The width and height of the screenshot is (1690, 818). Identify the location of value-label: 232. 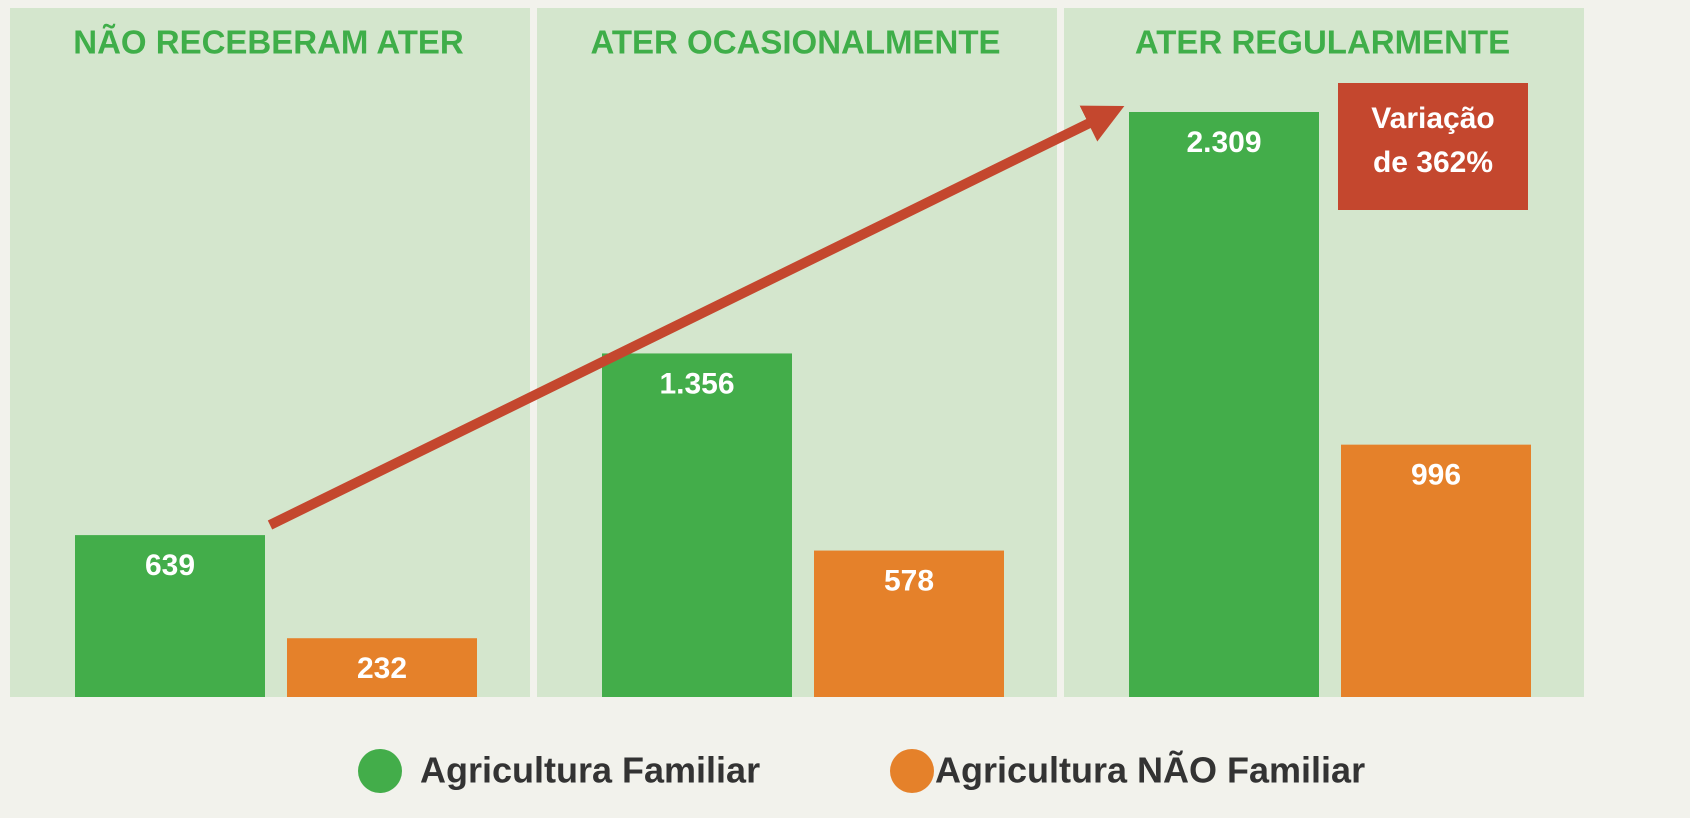
(382, 668).